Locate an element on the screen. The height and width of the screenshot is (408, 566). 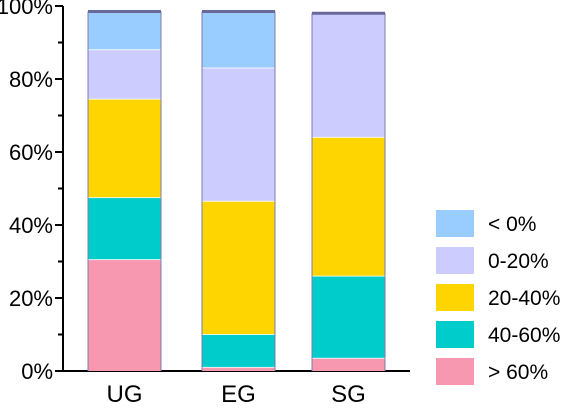
legend-item: 20-40% is located at coordinates (498, 297).